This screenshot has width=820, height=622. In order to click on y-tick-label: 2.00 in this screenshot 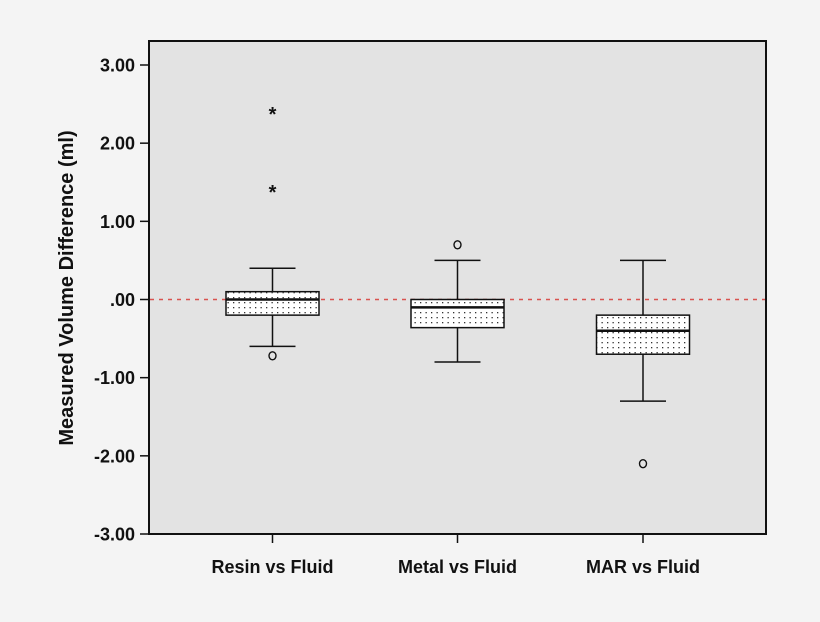, I will do `click(117, 144)`.